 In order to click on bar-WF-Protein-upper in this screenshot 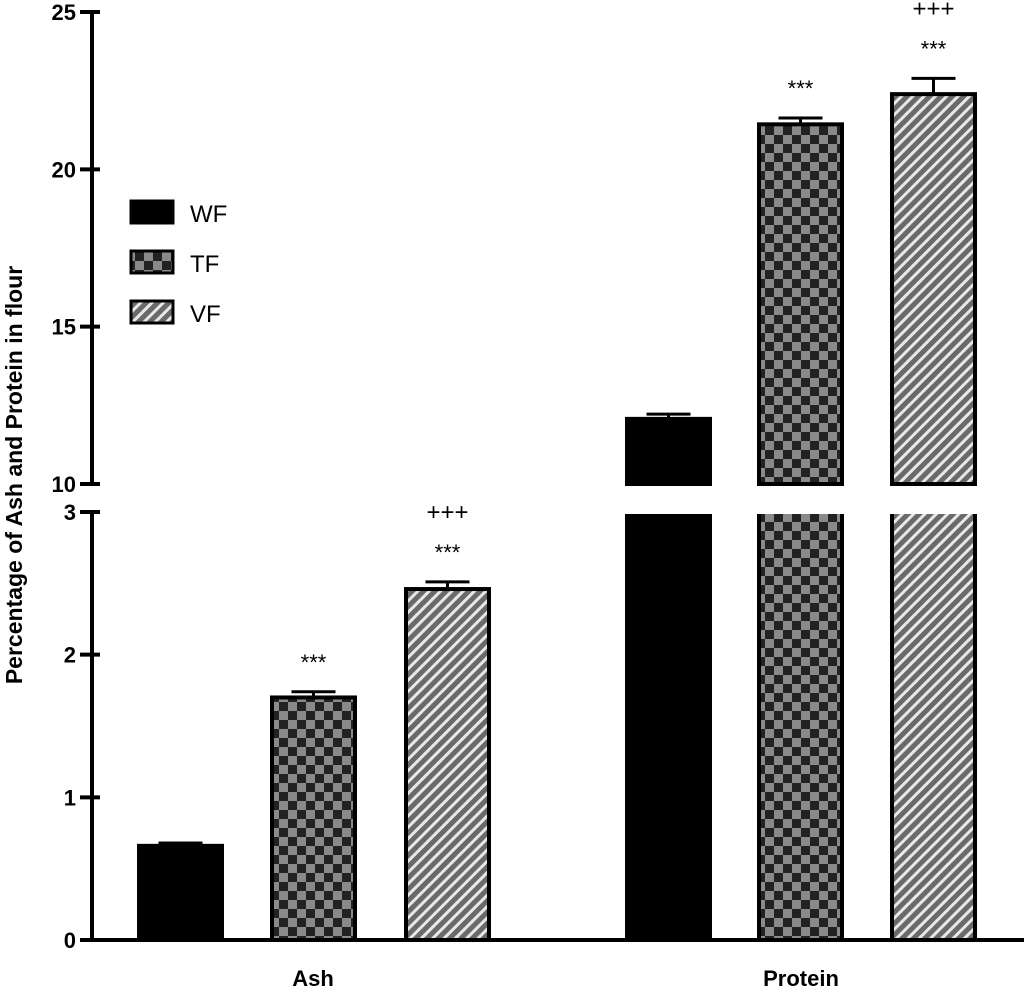, I will do `click(668, 451)`.